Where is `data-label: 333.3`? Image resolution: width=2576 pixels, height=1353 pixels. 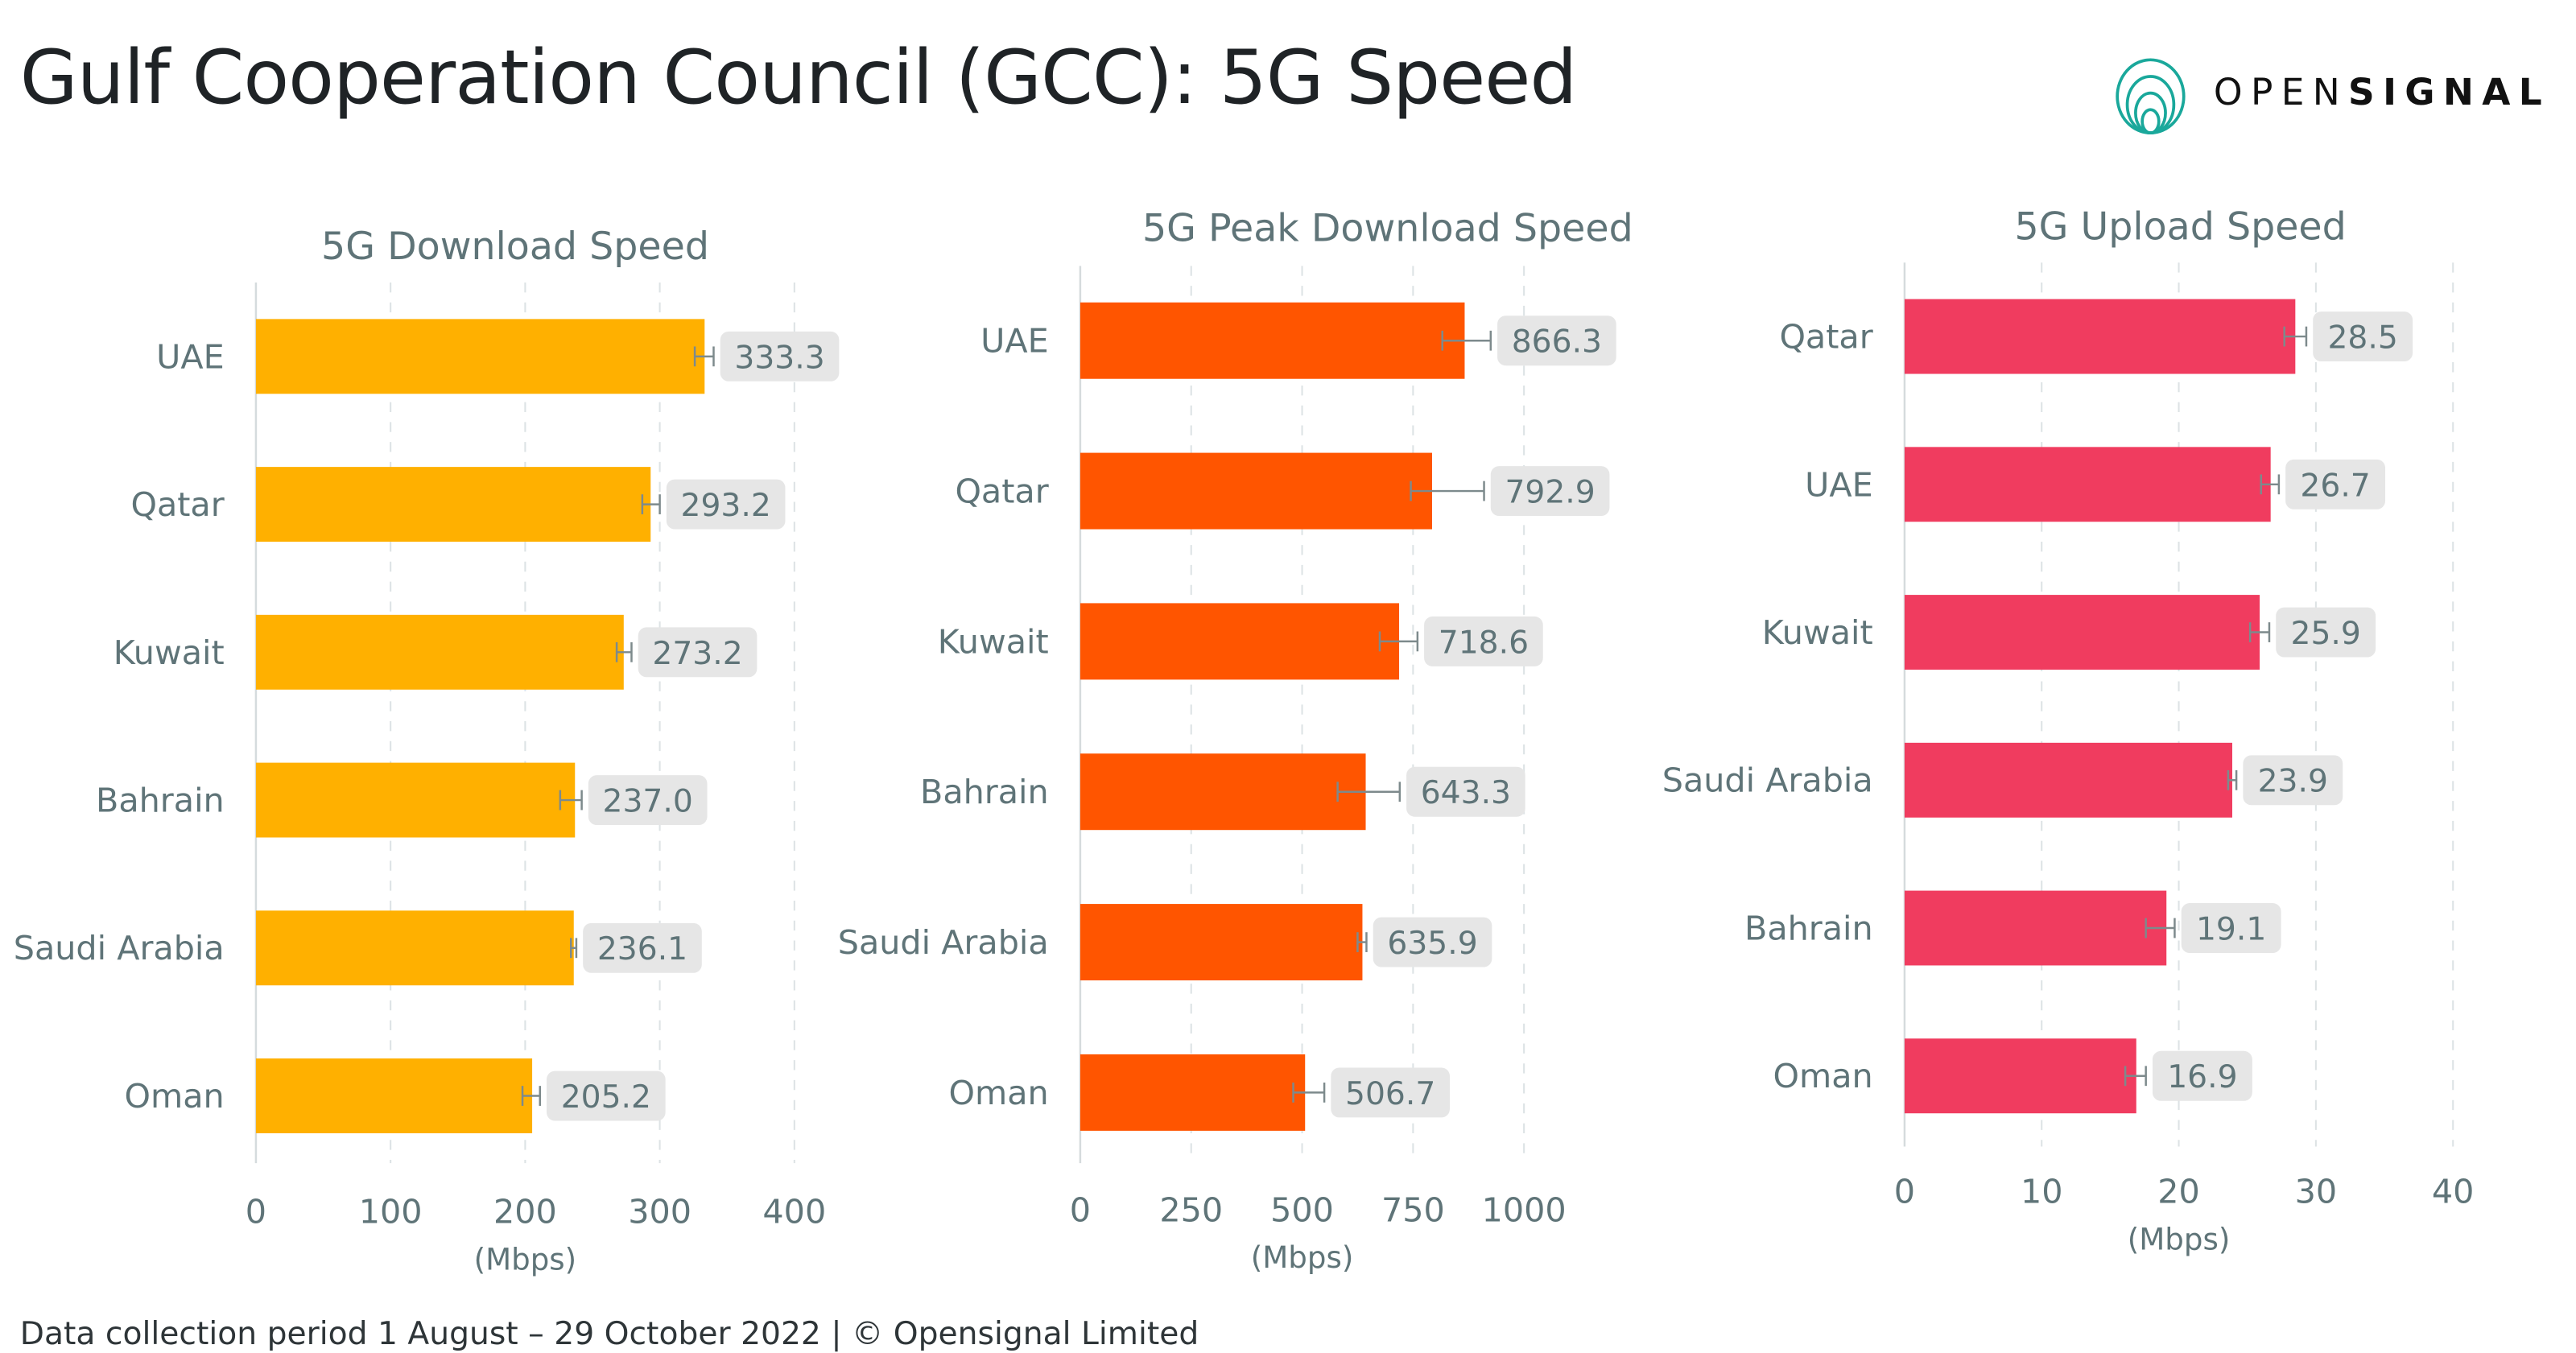 data-label: 333.3 is located at coordinates (779, 358).